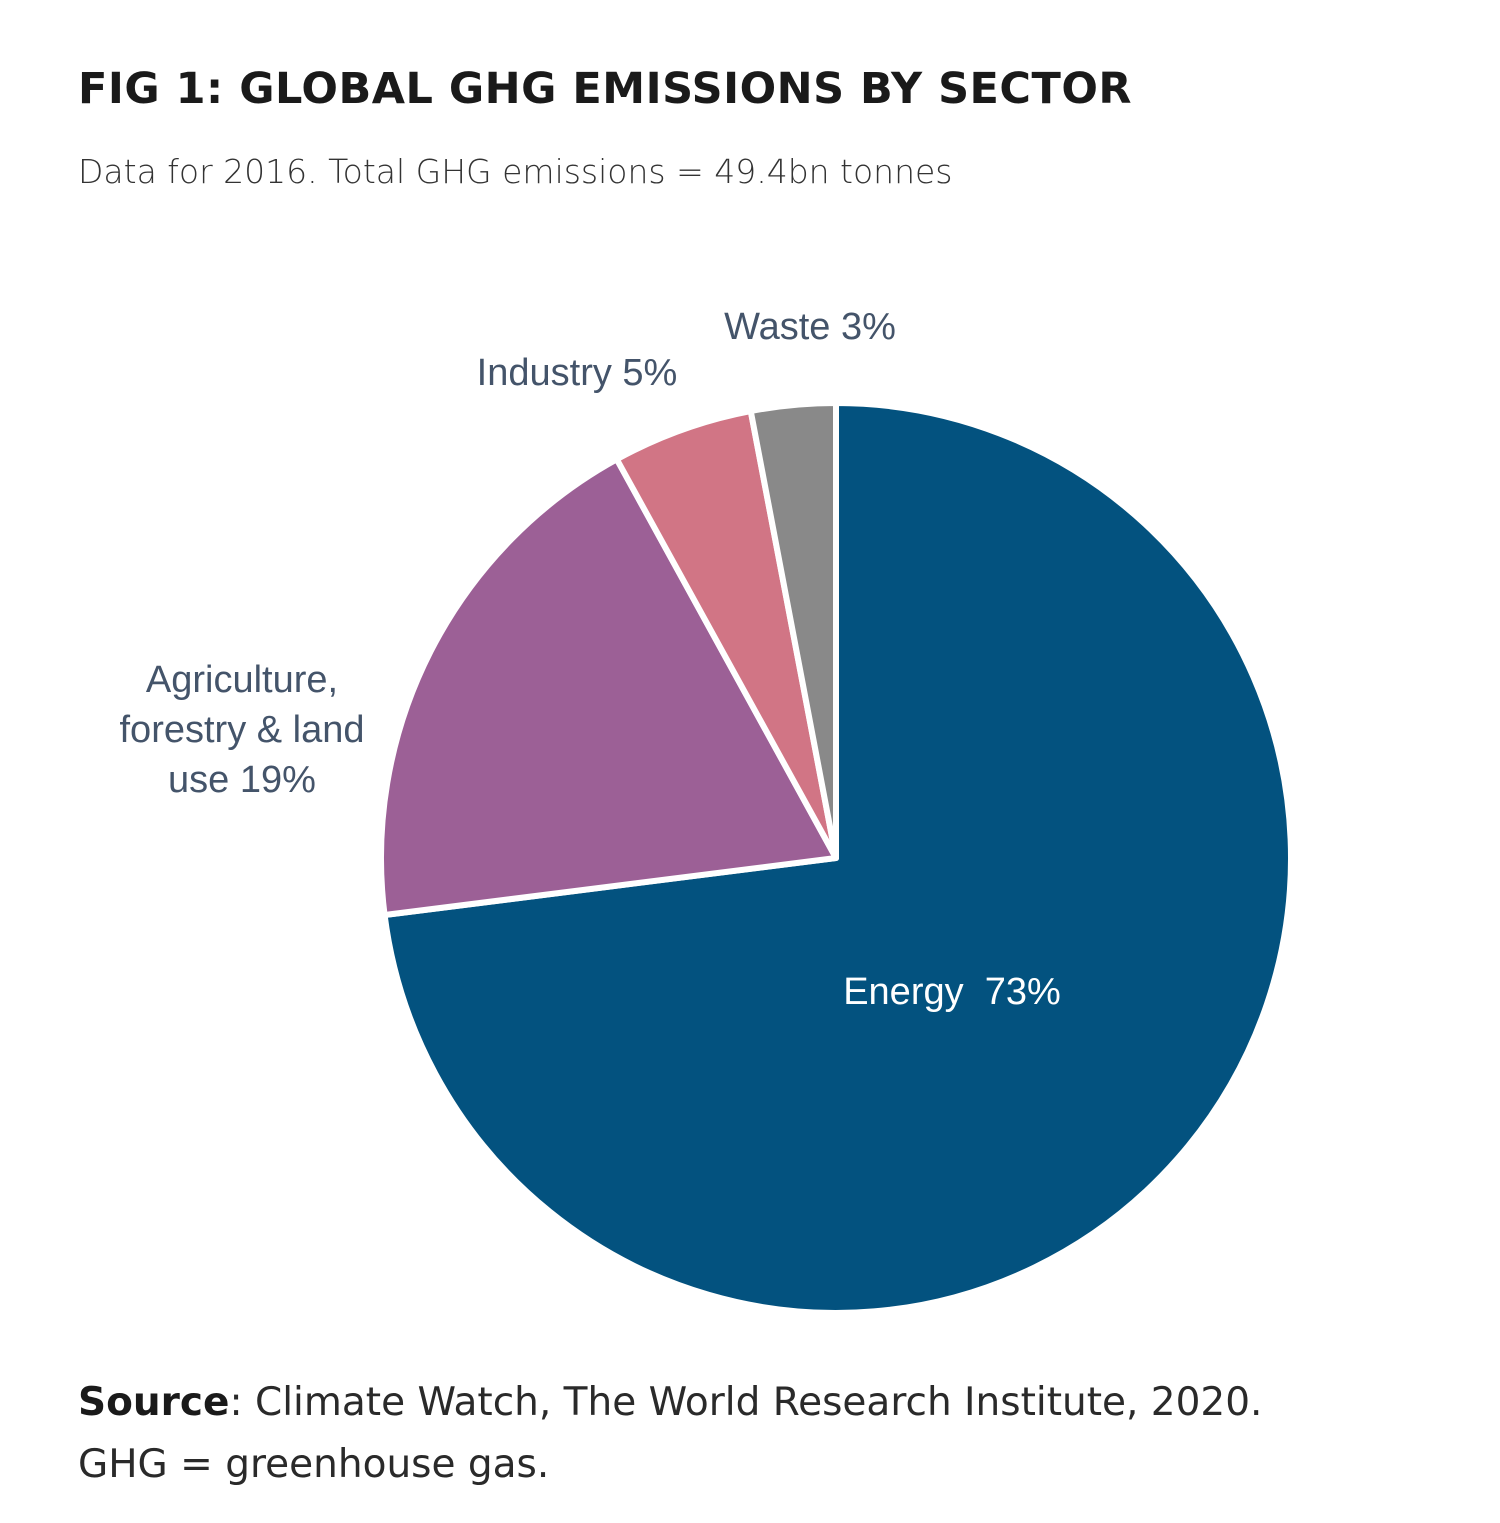 This screenshot has width=1500, height=1523. Describe the element at coordinates (952, 992) in the screenshot. I see `pie-label-energy: Energy 73%` at that location.